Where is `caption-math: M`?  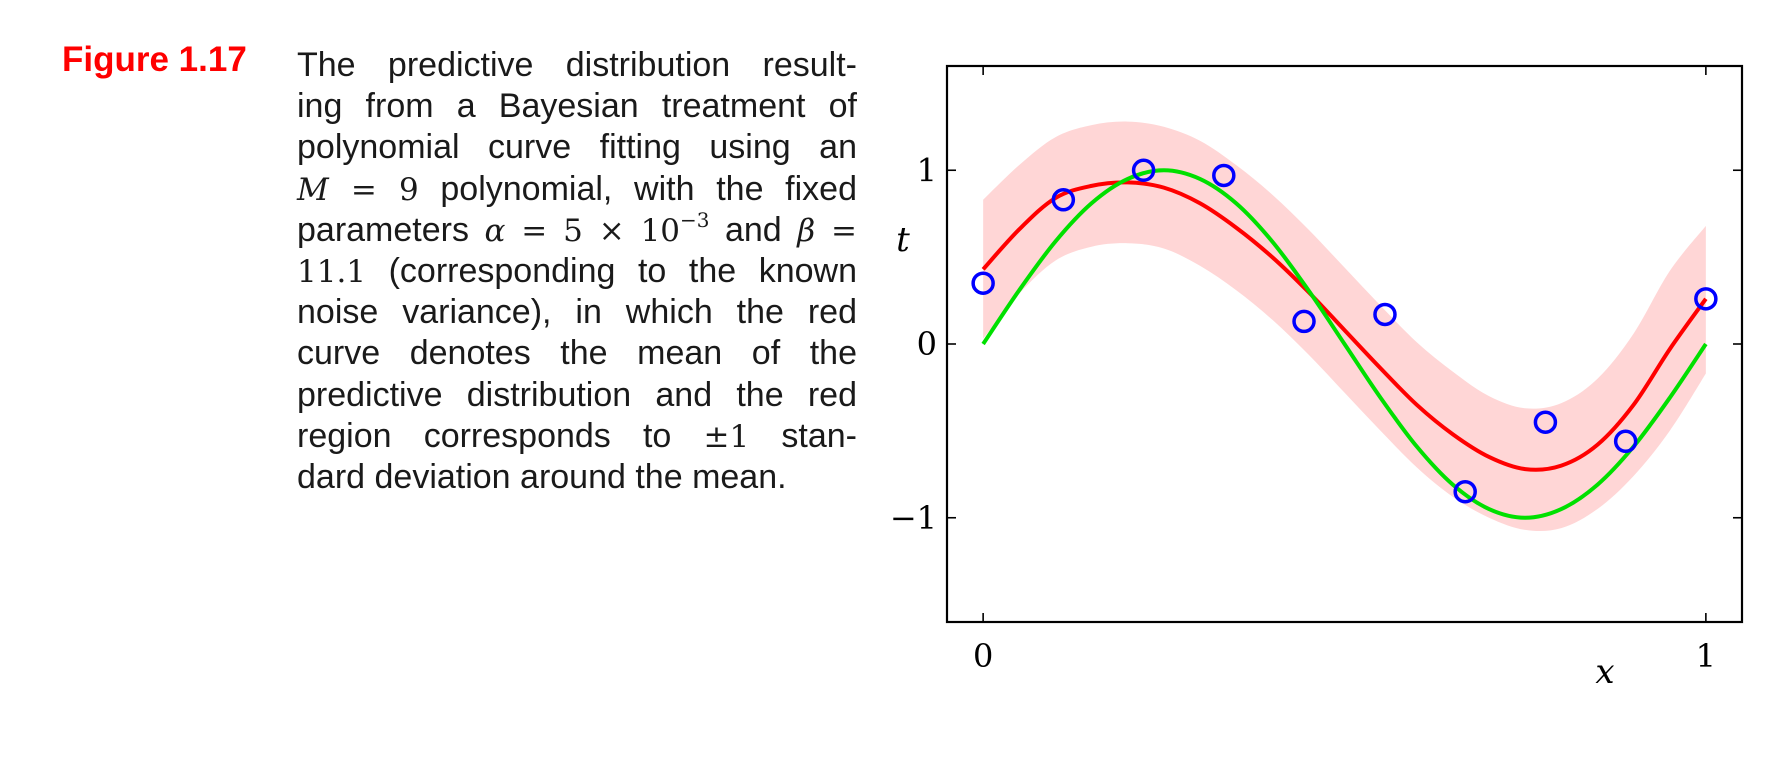
caption-math: M is located at coordinates (313, 189).